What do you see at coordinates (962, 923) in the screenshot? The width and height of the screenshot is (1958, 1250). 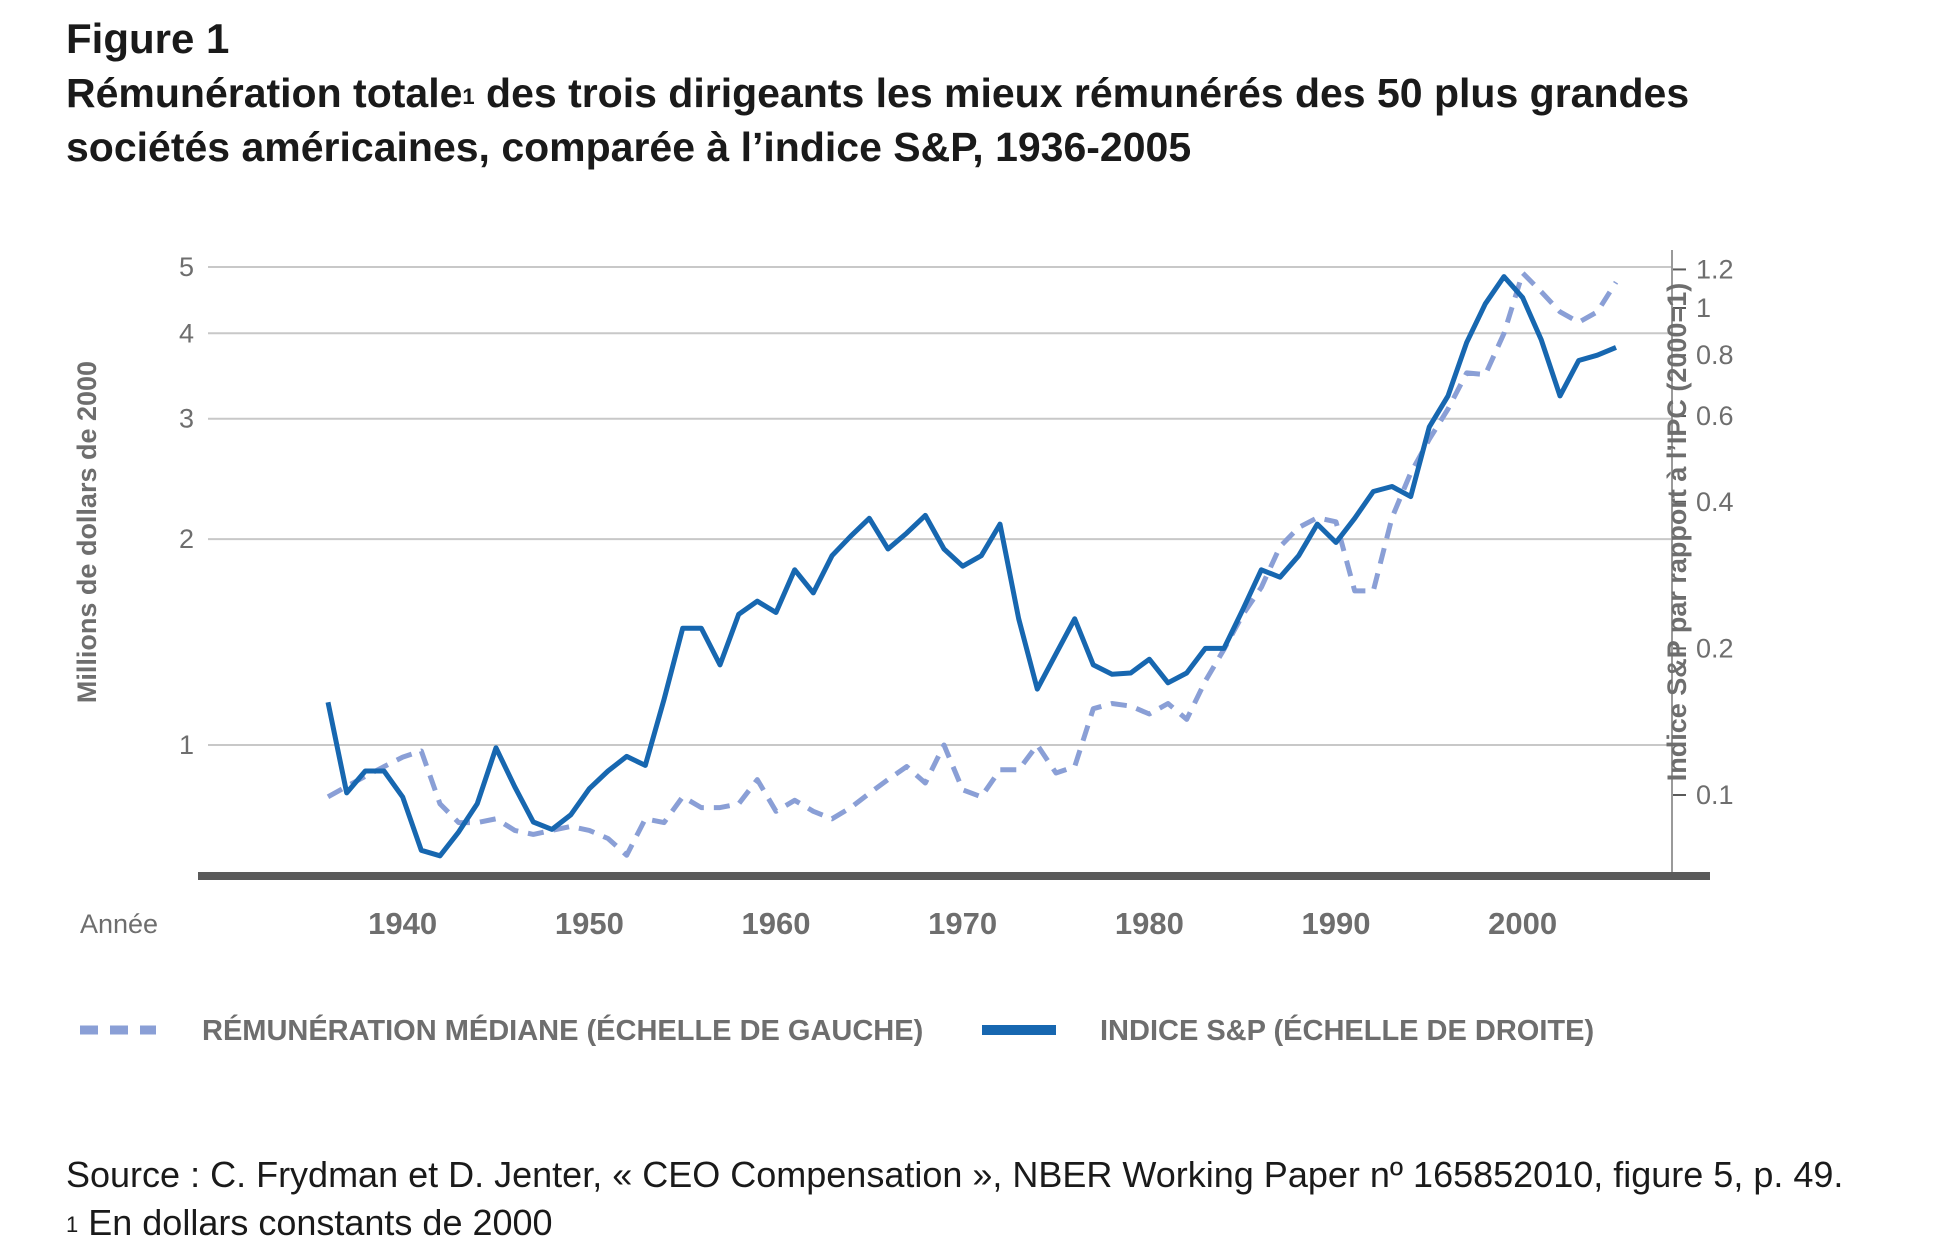 I see `x-tick-label: 1970` at bounding box center [962, 923].